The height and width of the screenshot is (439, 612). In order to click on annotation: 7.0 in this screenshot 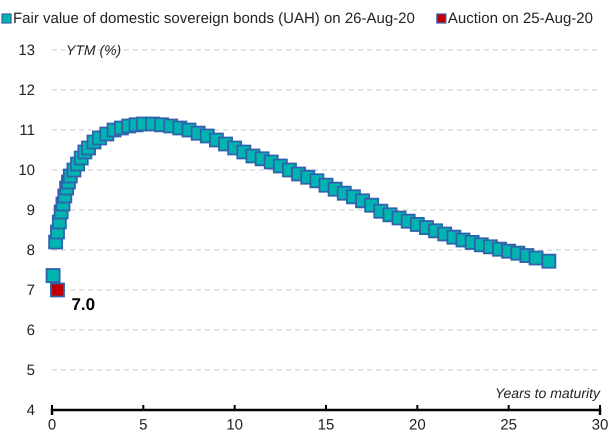, I will do `click(83, 304)`.